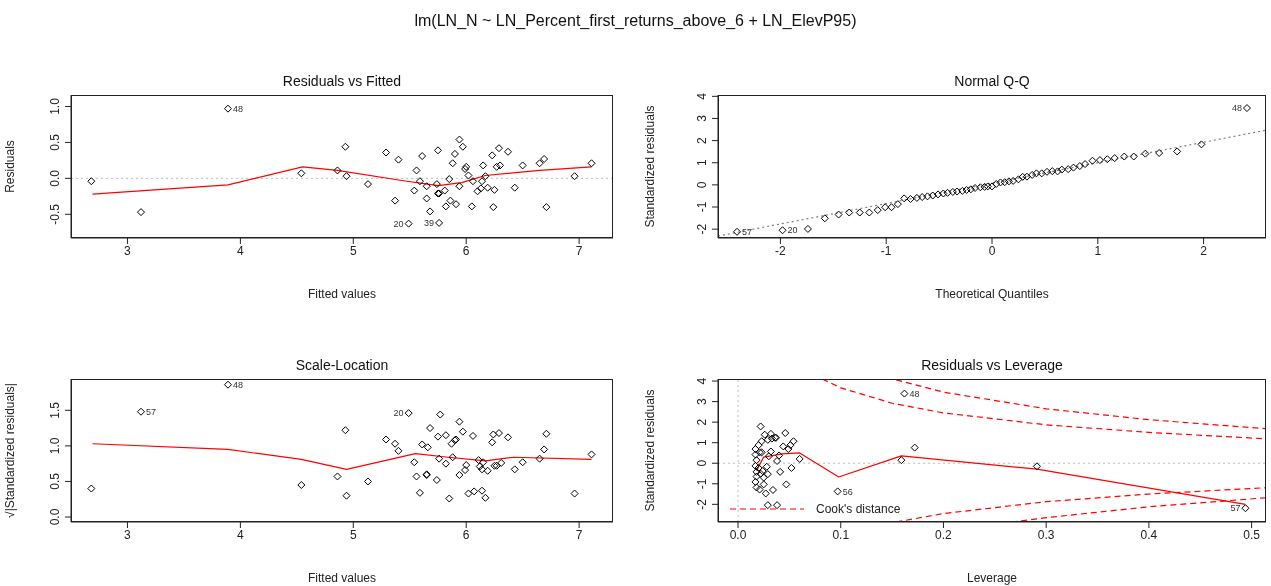 The image size is (1271, 586). I want to click on annotation: 48, so click(1236, 108).